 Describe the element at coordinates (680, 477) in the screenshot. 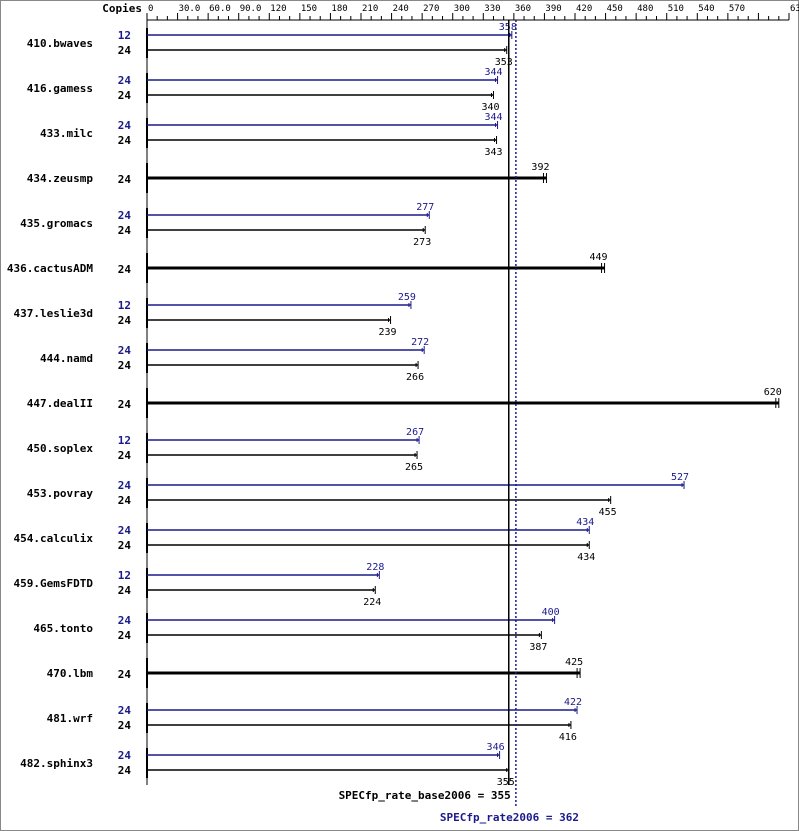

I see `peak-value-label: 527` at that location.